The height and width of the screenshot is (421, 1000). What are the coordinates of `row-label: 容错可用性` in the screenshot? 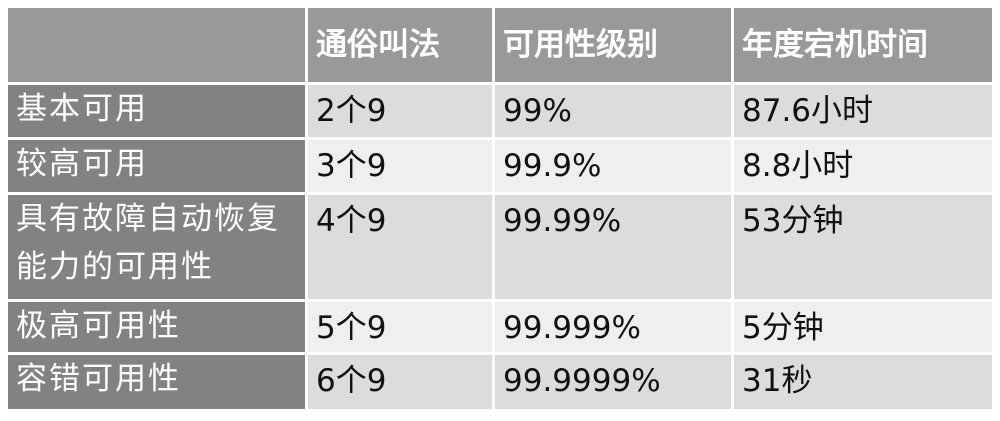 It's located at (156, 382).